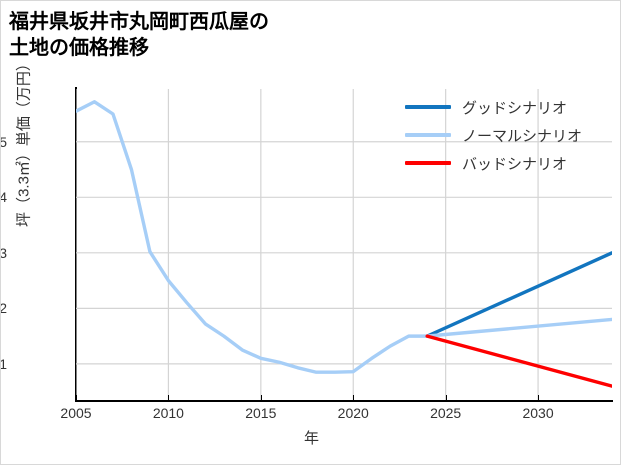 Image resolution: width=621 pixels, height=465 pixels. What do you see at coordinates (261, 413) in the screenshot?
I see `x-tick-label: 2015` at bounding box center [261, 413].